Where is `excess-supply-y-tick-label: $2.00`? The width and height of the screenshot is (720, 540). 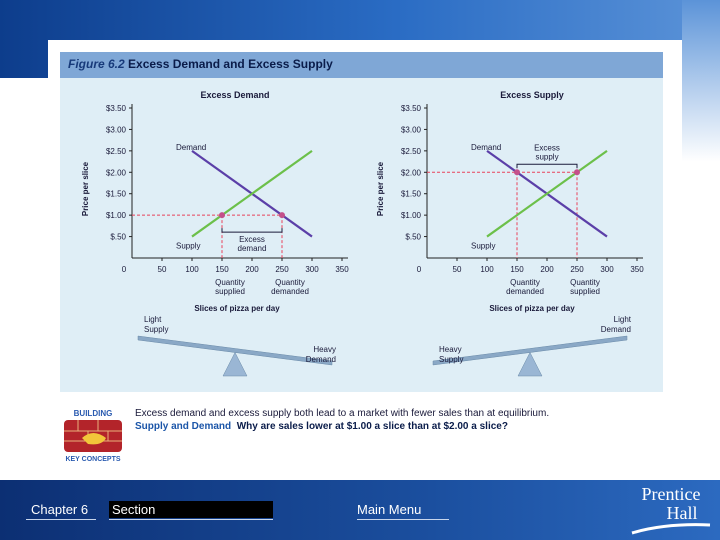
excess-supply-y-tick-label: $2.00 is located at coordinates (411, 172).